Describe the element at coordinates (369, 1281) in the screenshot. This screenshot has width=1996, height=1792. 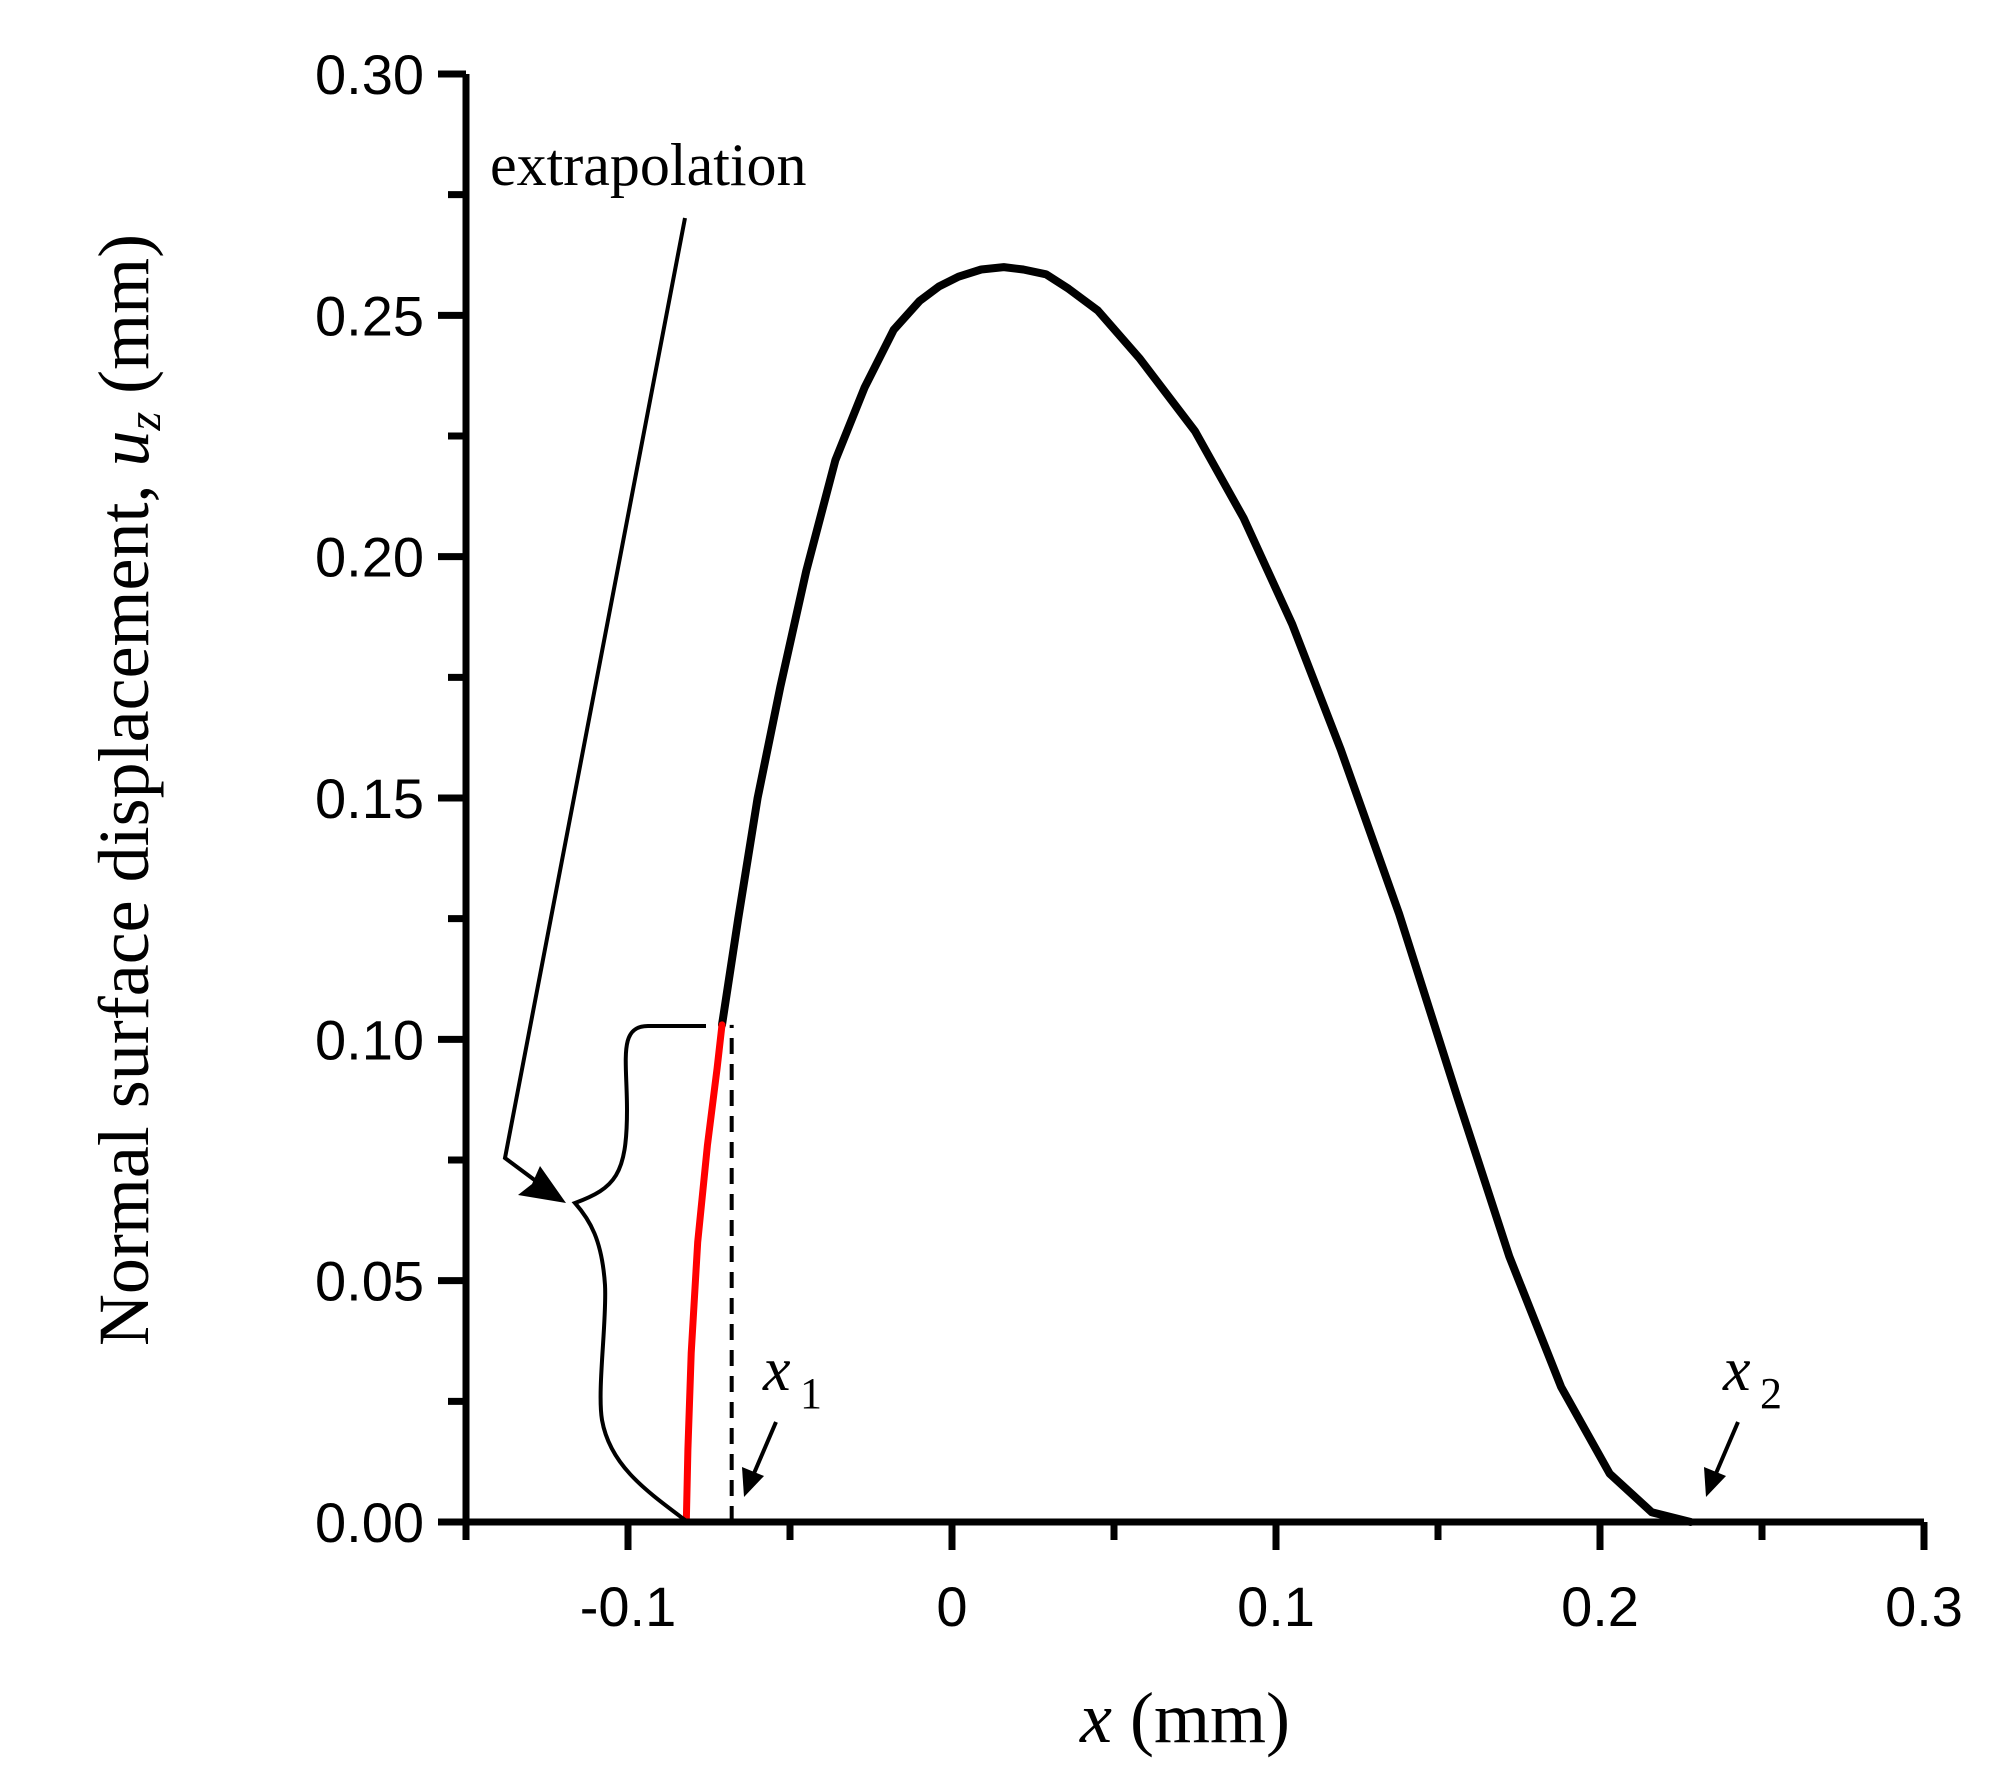
I see `y-tick-label: 0.05` at that location.